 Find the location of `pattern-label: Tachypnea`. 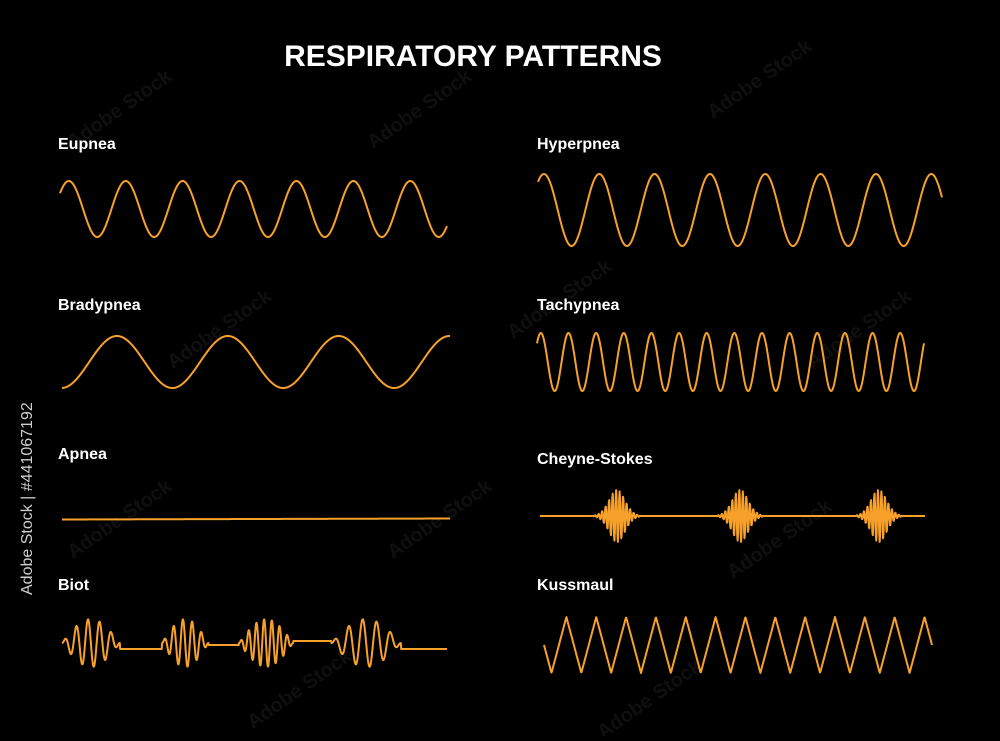

pattern-label: Tachypnea is located at coordinates (578, 305).